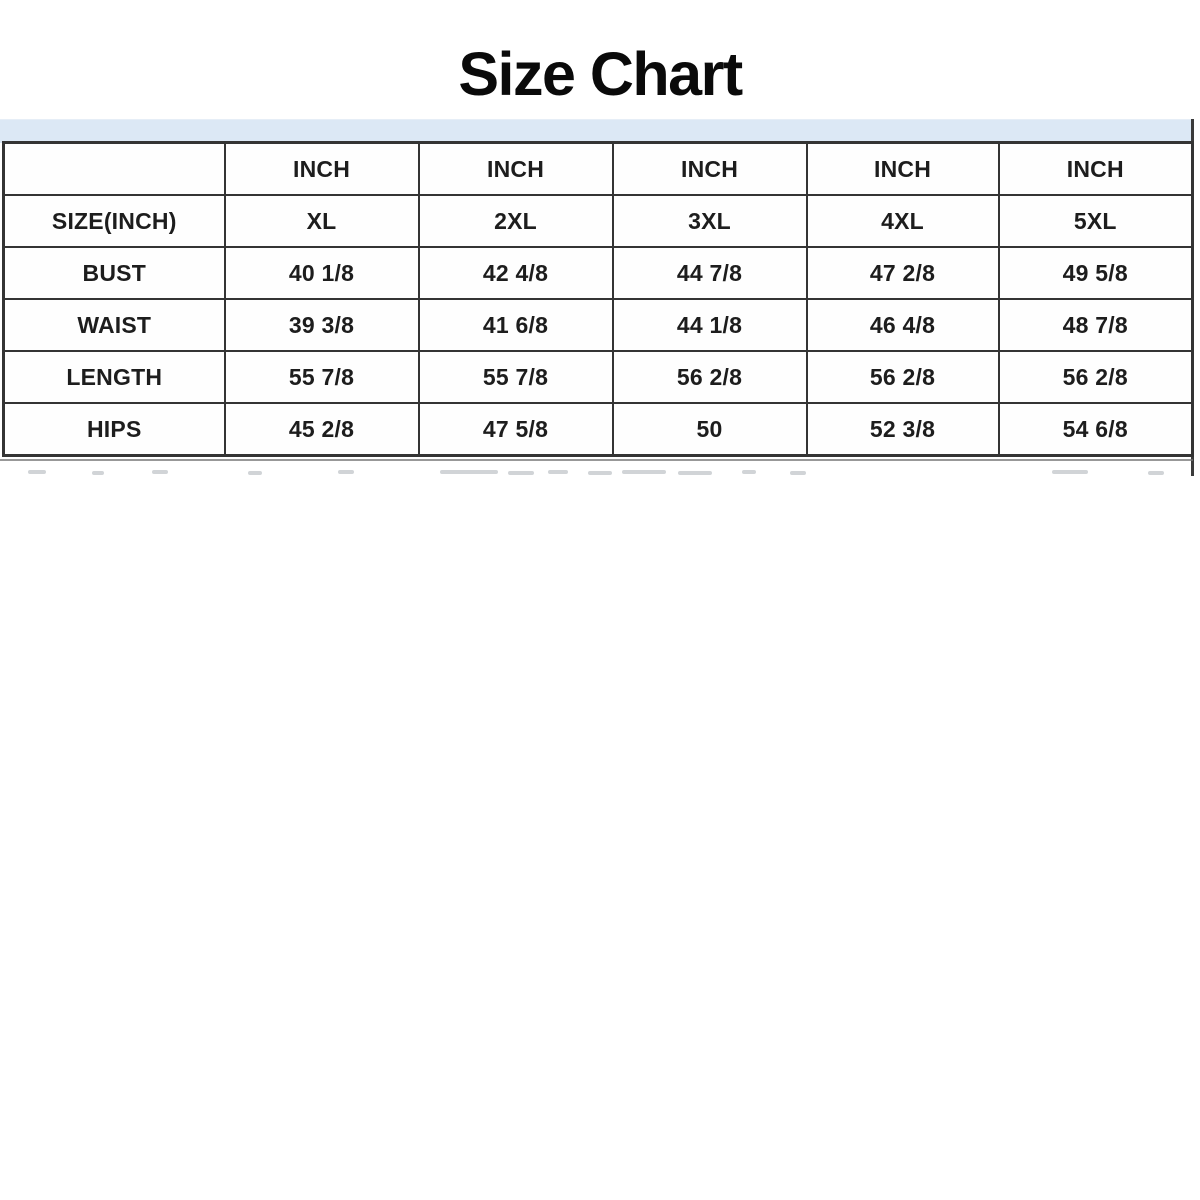 The image size is (1200, 1200). What do you see at coordinates (114, 429) in the screenshot?
I see `row-label-cell: HIPS` at bounding box center [114, 429].